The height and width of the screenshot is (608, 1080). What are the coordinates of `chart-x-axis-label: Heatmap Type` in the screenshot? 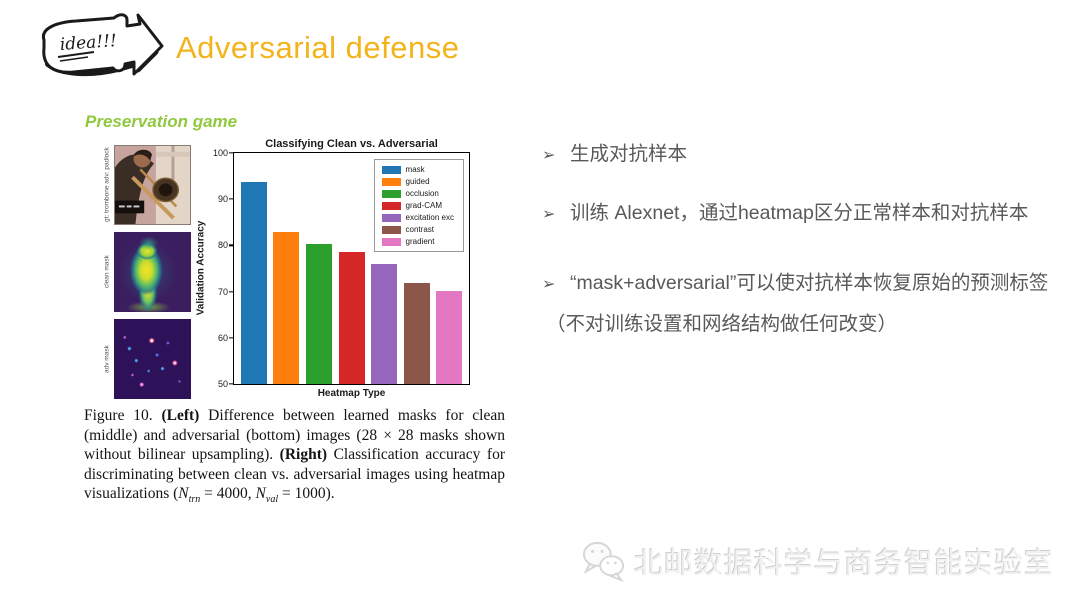 It's located at (351, 393).